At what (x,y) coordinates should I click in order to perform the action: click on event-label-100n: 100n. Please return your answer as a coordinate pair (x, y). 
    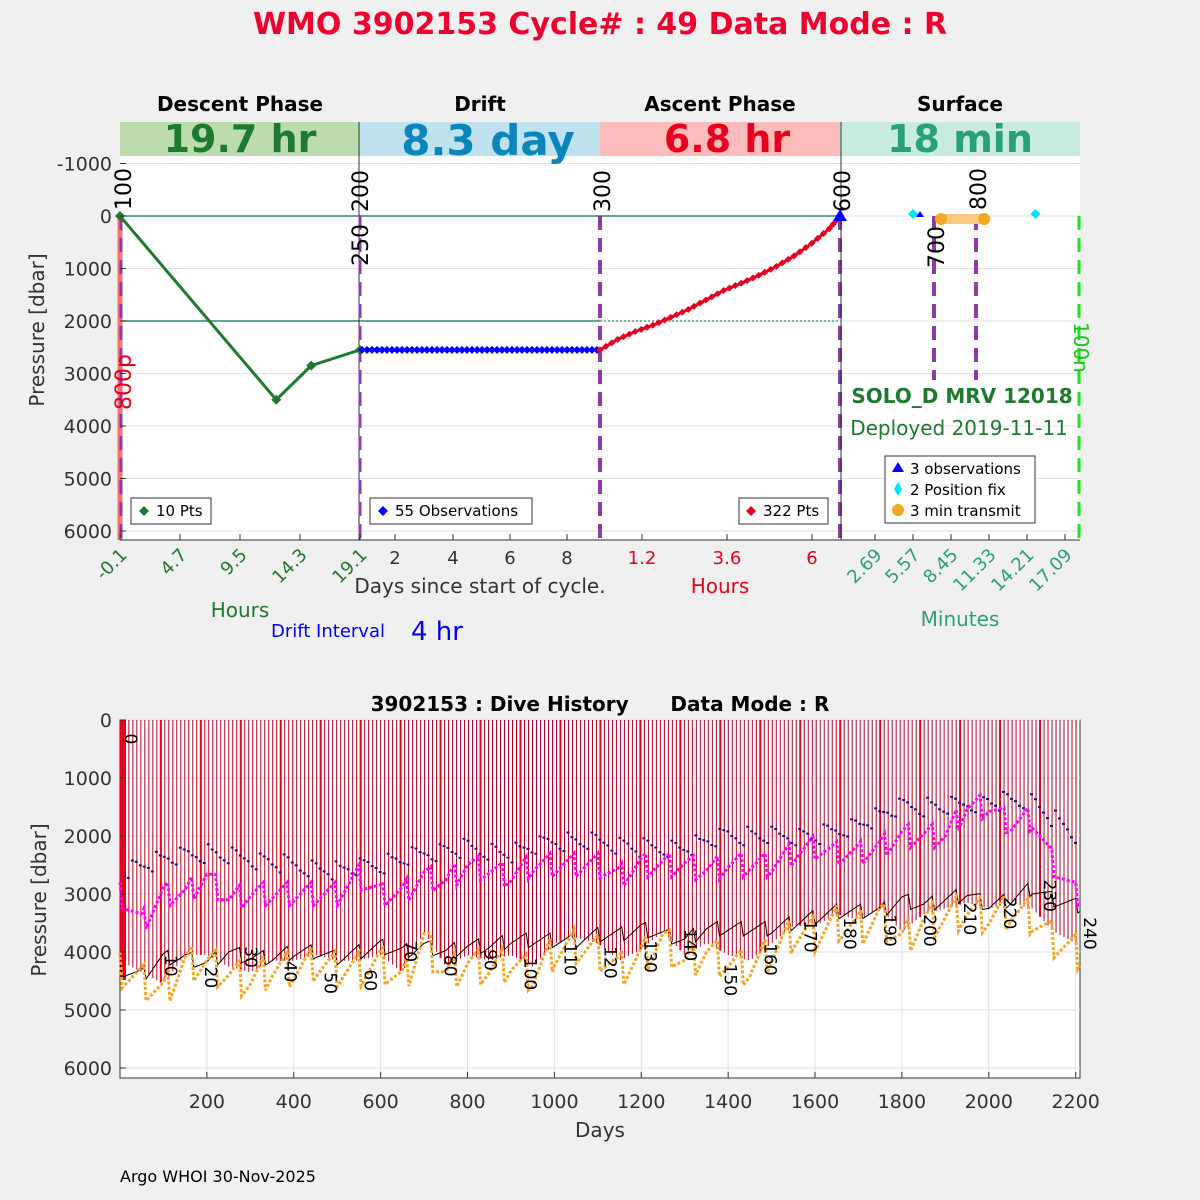
    Looking at the image, I should click on (1081, 347).